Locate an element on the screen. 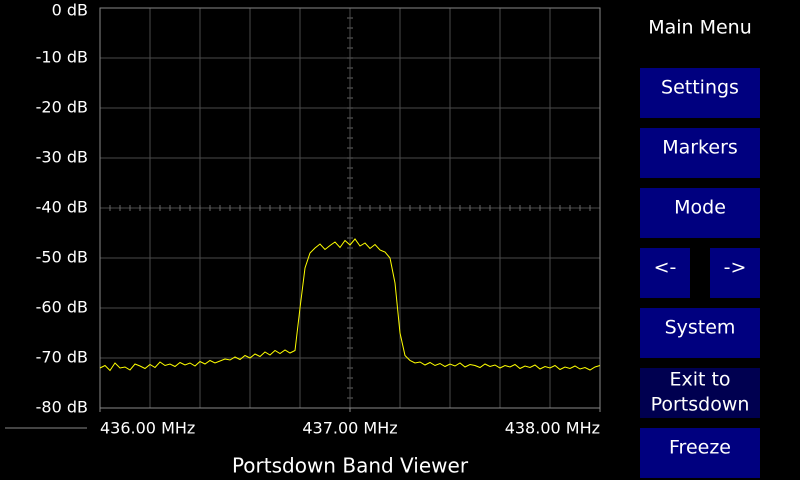 The height and width of the screenshot is (480, 800). menu-button: Exit to Portsdown is located at coordinates (700, 393).